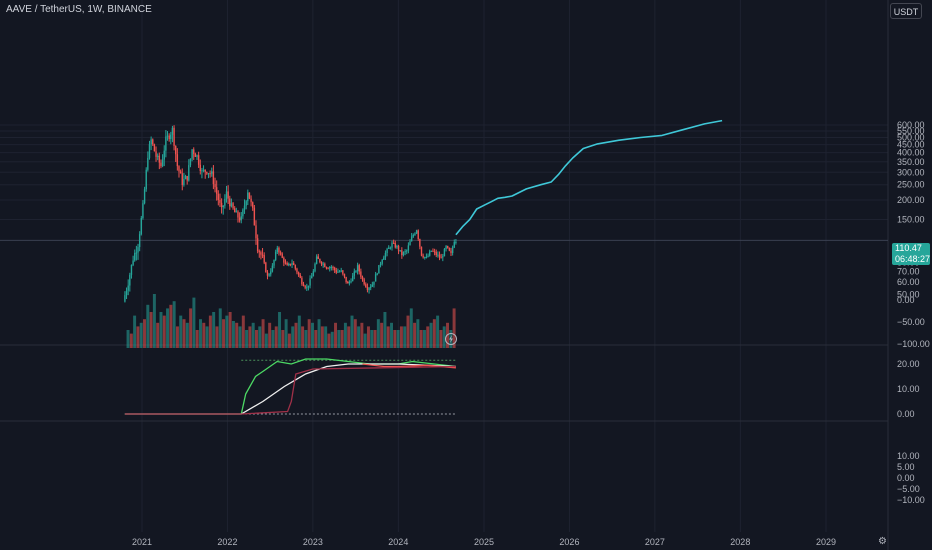 The height and width of the screenshot is (550, 932). What do you see at coordinates (911, 172) in the screenshot?
I see `price-tick-label: 300.00` at bounding box center [911, 172].